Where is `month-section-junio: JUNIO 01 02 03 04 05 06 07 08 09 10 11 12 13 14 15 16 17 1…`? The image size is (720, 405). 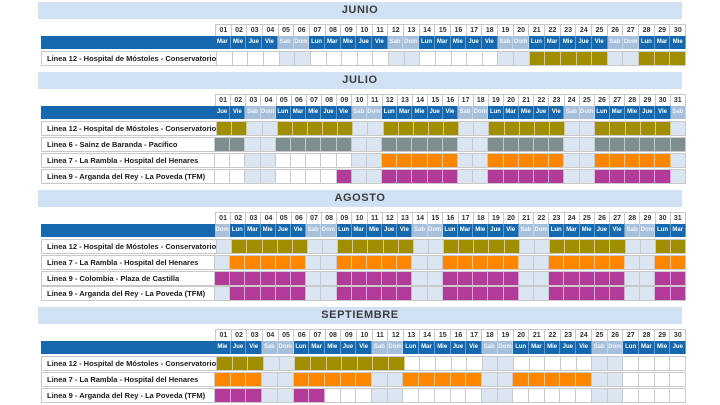 month-section-junio: JUNIO 01 02 03 04 05 06 07 08 09 10 11 12 13 14 15 16 17 1… is located at coordinates (362, 34).